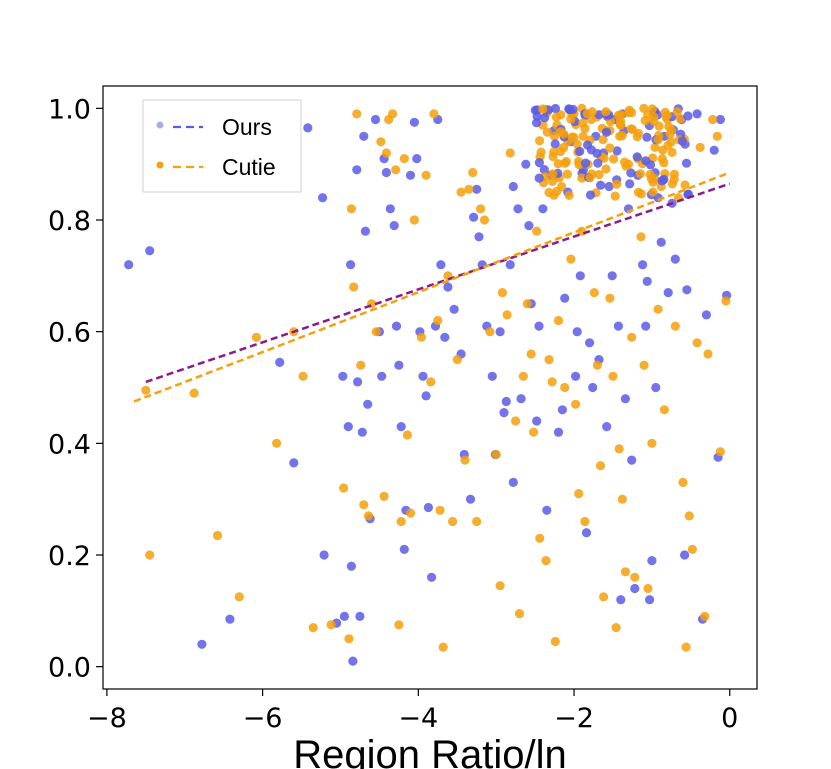 This screenshot has width=831, height=769. What do you see at coordinates (69, 444) in the screenshot?
I see `y-tick-label: 0.4` at bounding box center [69, 444].